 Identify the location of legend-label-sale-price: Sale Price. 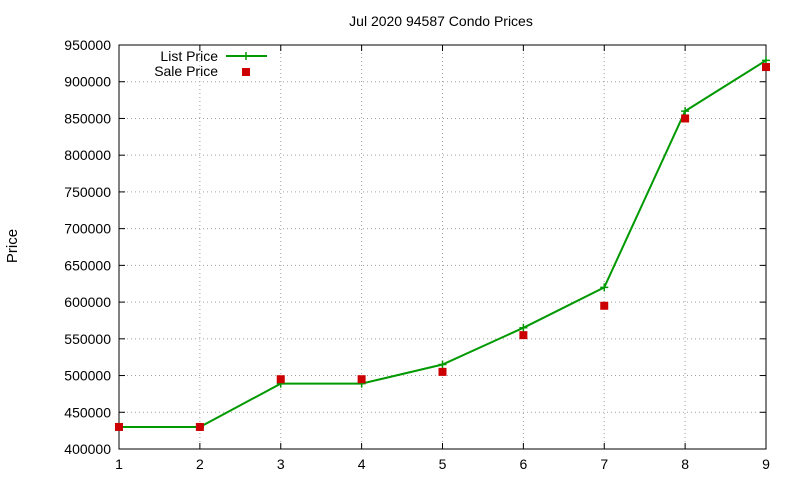
(186, 71).